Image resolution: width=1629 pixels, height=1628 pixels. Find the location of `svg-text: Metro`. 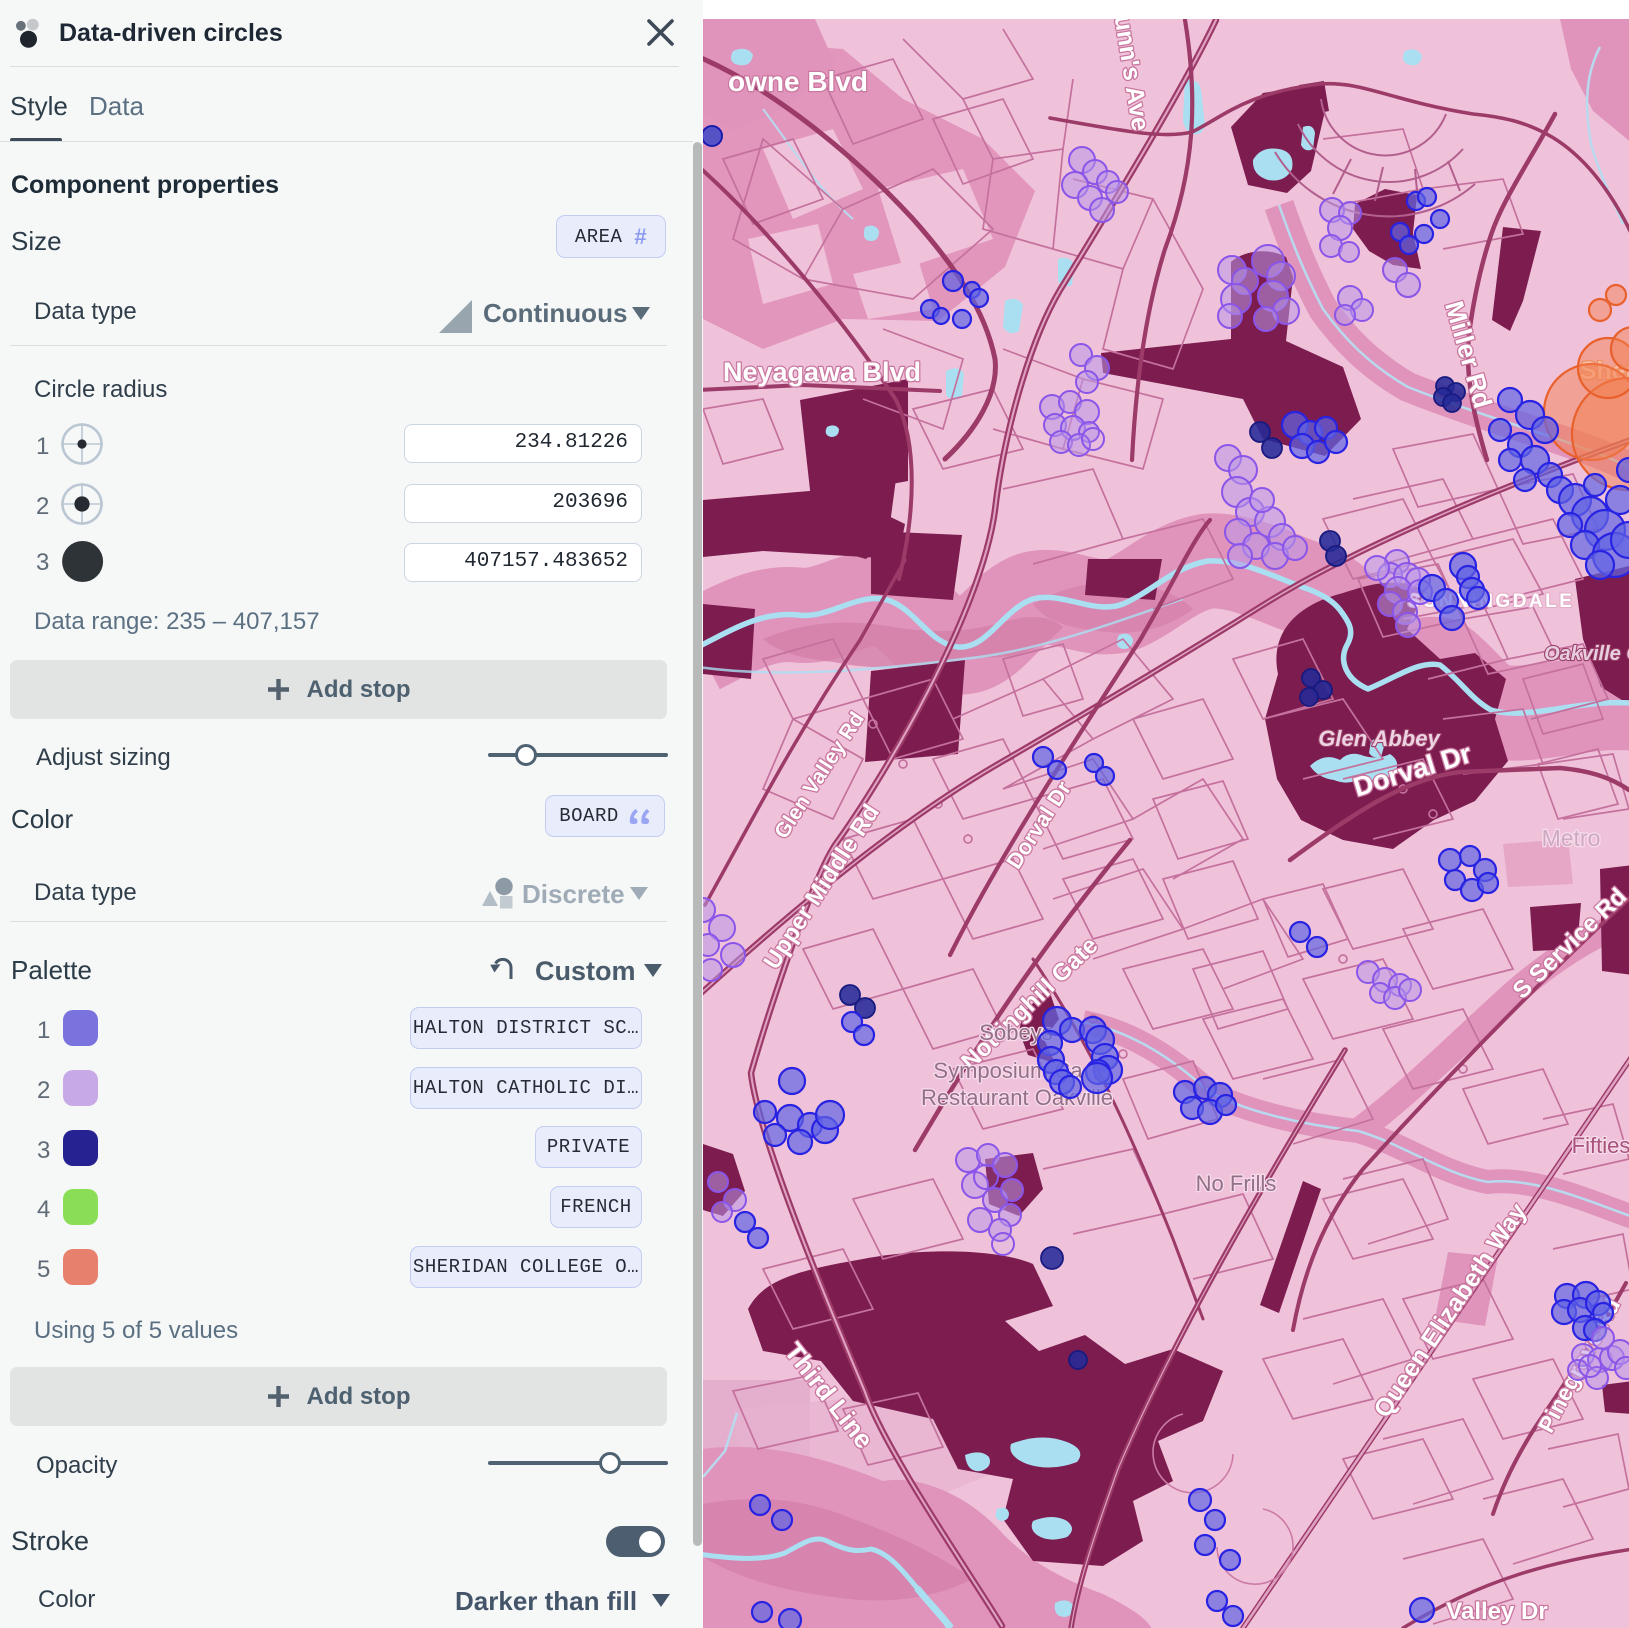

svg-text: Metro is located at coordinates (1571, 838).